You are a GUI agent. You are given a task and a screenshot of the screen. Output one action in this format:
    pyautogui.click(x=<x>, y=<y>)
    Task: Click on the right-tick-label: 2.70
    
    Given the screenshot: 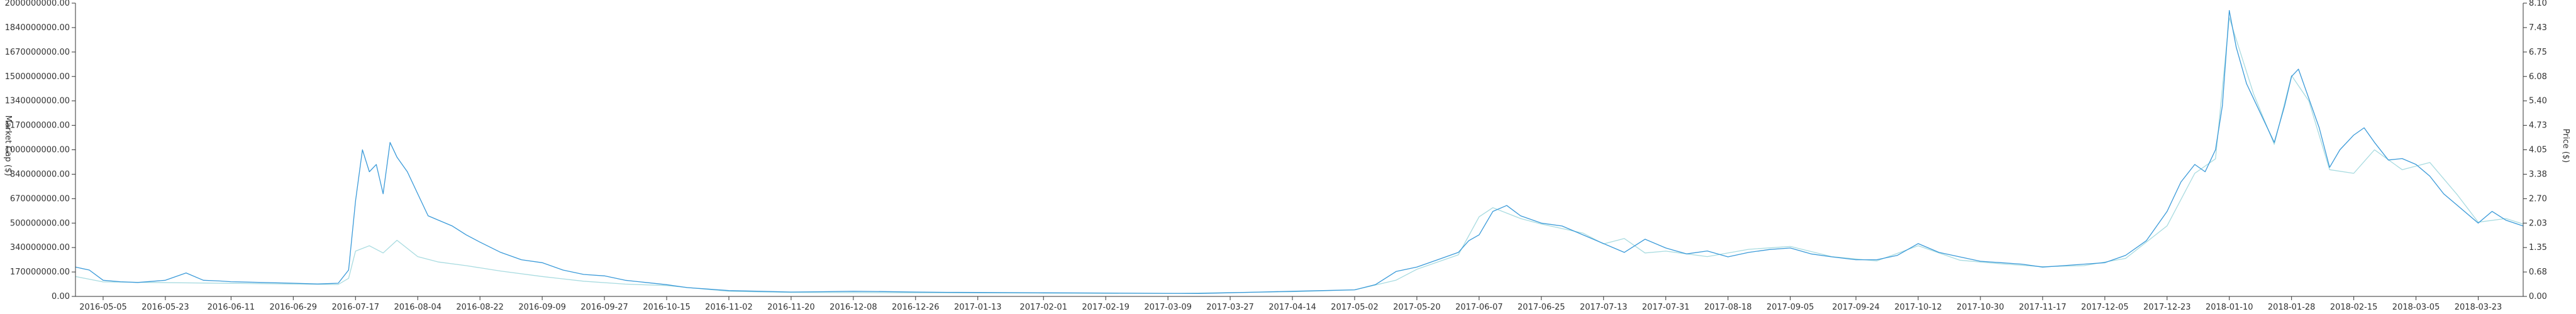 What is the action you would take?
    pyautogui.click(x=2538, y=198)
    